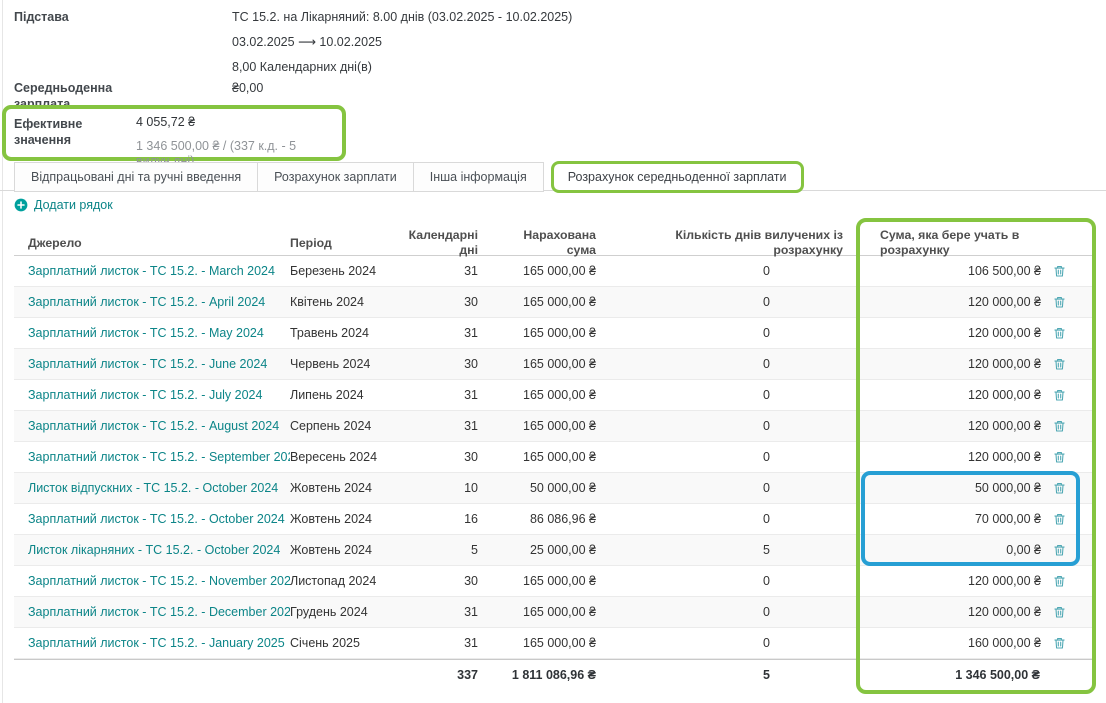 The width and height of the screenshot is (1106, 703). I want to click on included-sum-cell: 0,00 ₴, so click(1023, 549).